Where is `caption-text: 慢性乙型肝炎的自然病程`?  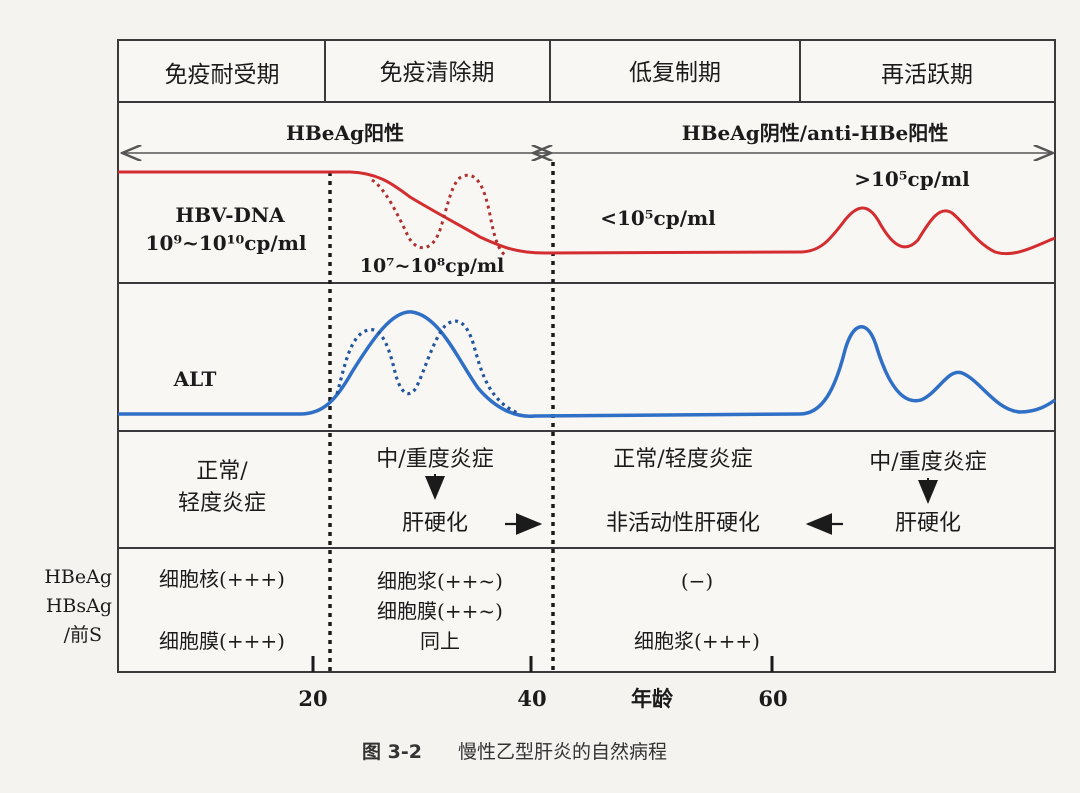 caption-text: 慢性乙型肝炎的自然病程 is located at coordinates (562, 752).